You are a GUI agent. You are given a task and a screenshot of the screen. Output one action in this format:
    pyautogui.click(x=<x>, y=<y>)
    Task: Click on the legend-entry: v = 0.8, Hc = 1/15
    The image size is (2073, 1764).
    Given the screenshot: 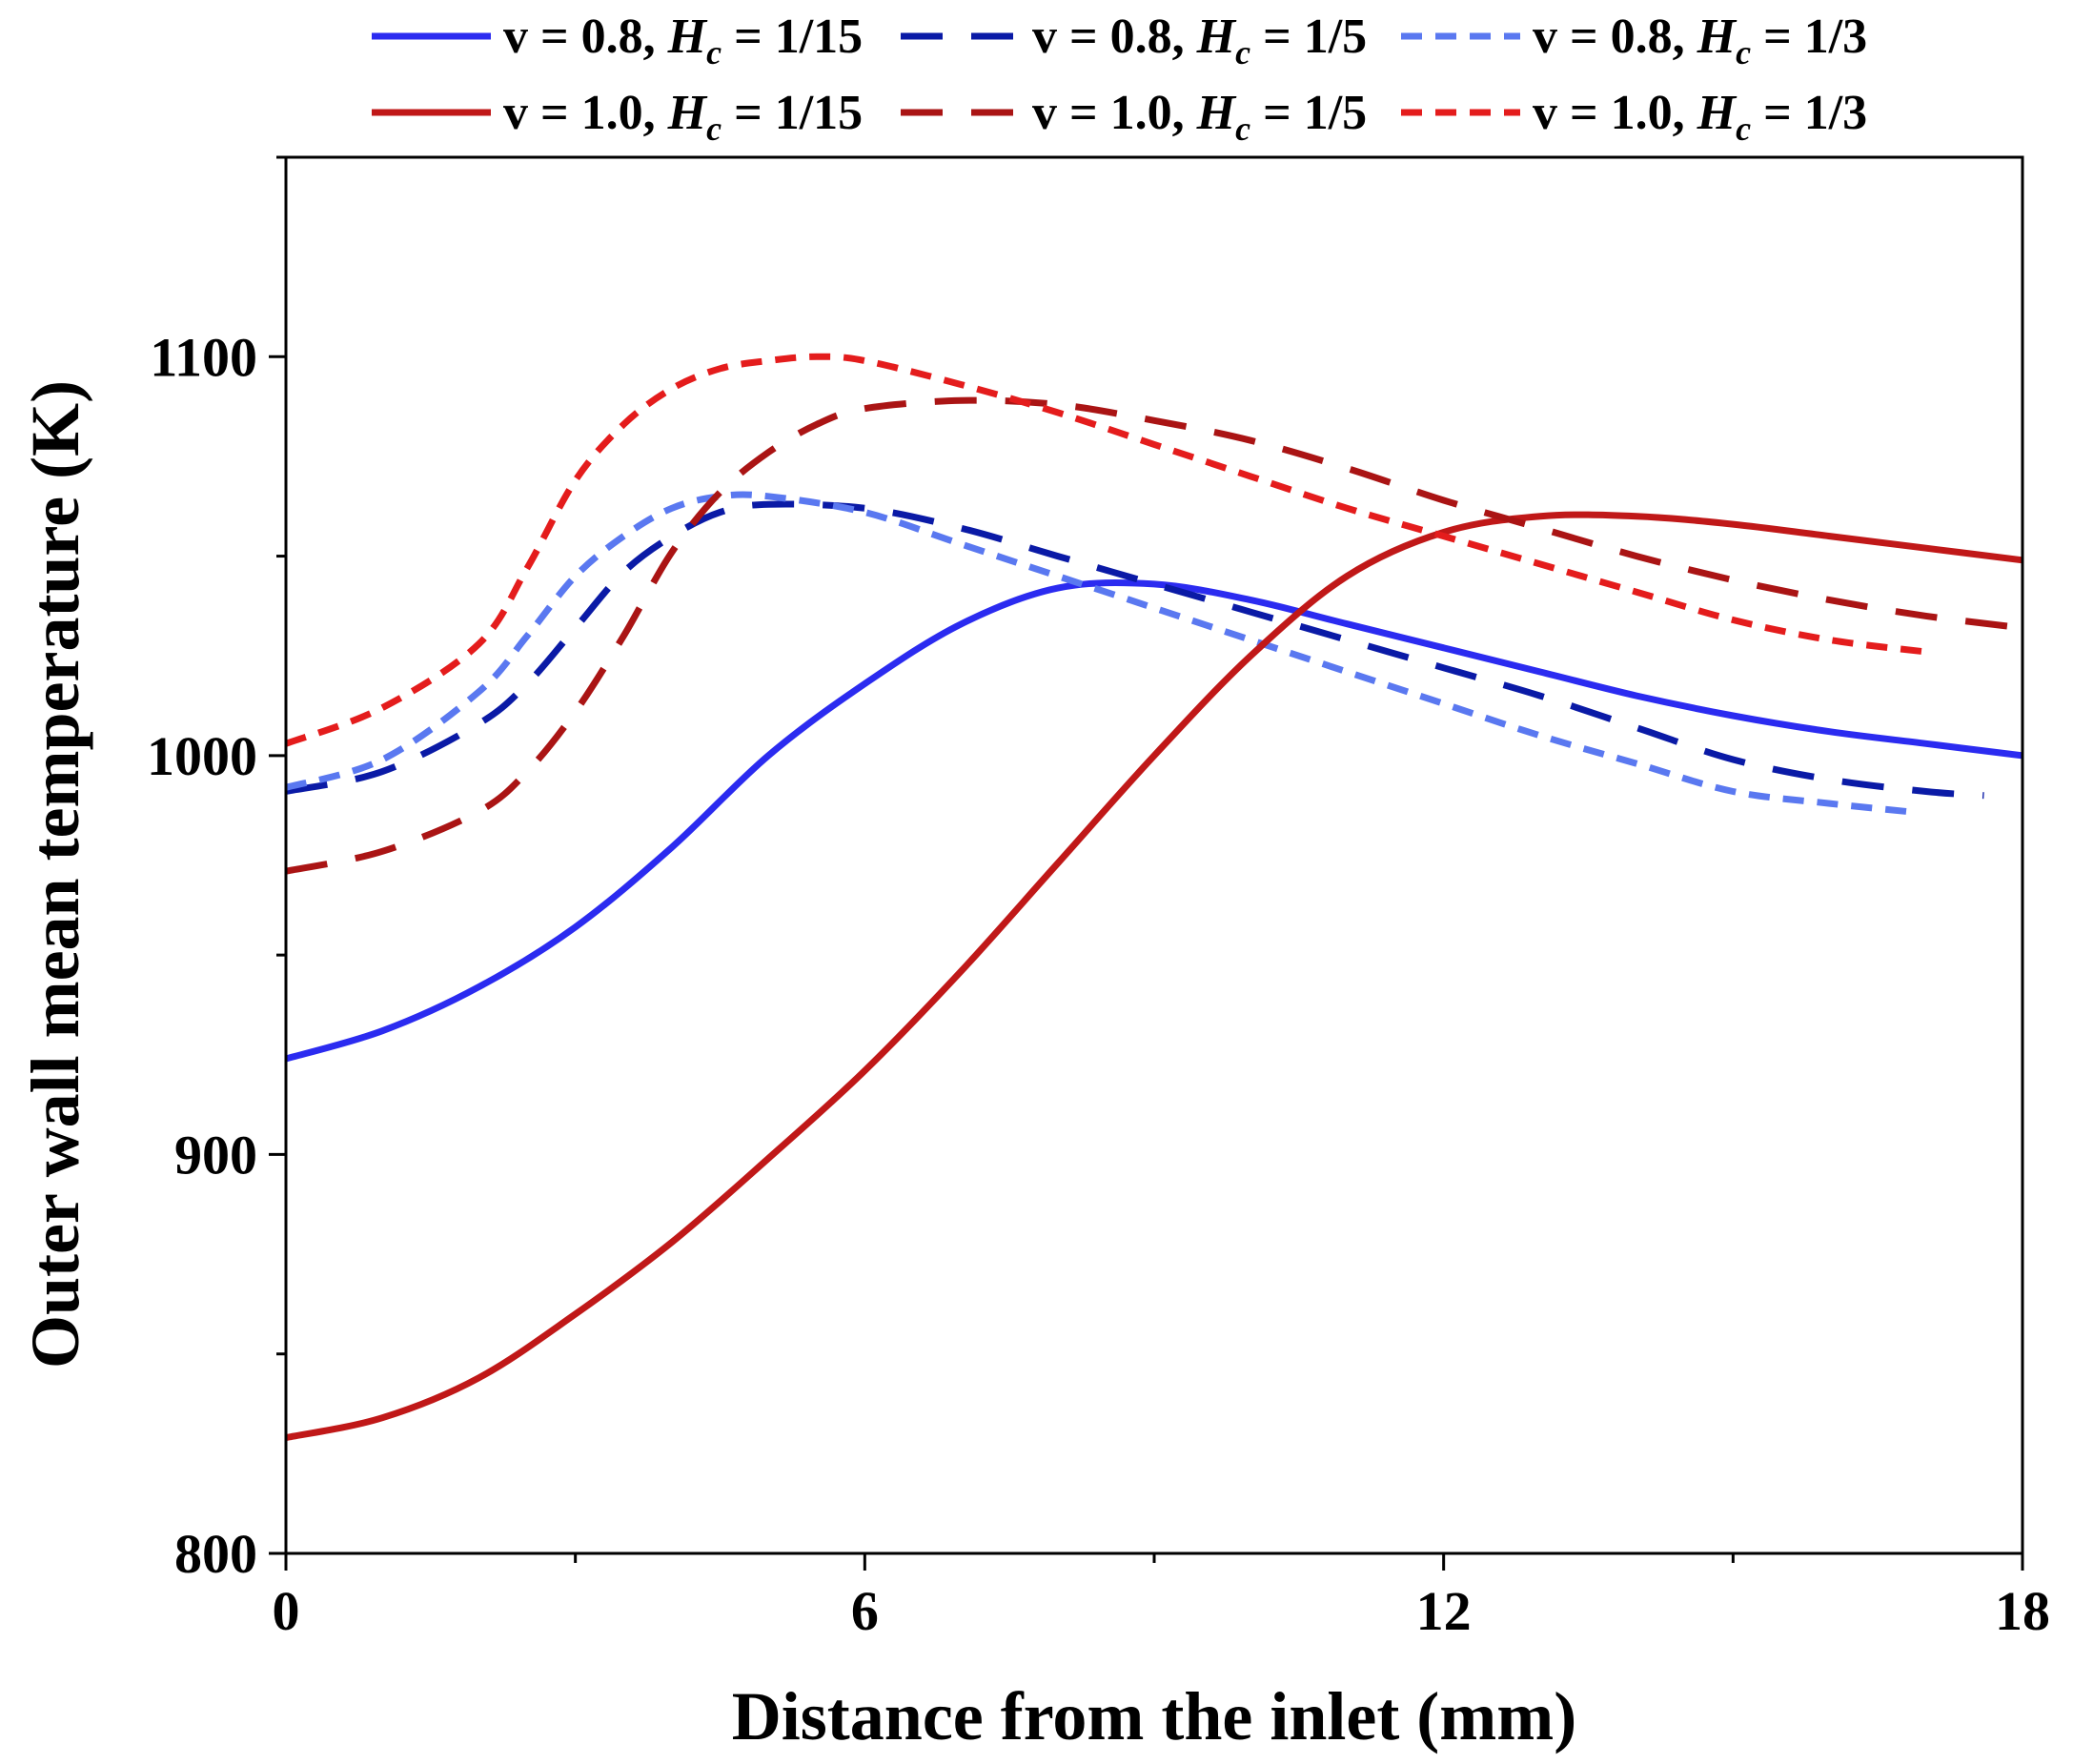 What is the action you would take?
    pyautogui.click(x=683, y=41)
    